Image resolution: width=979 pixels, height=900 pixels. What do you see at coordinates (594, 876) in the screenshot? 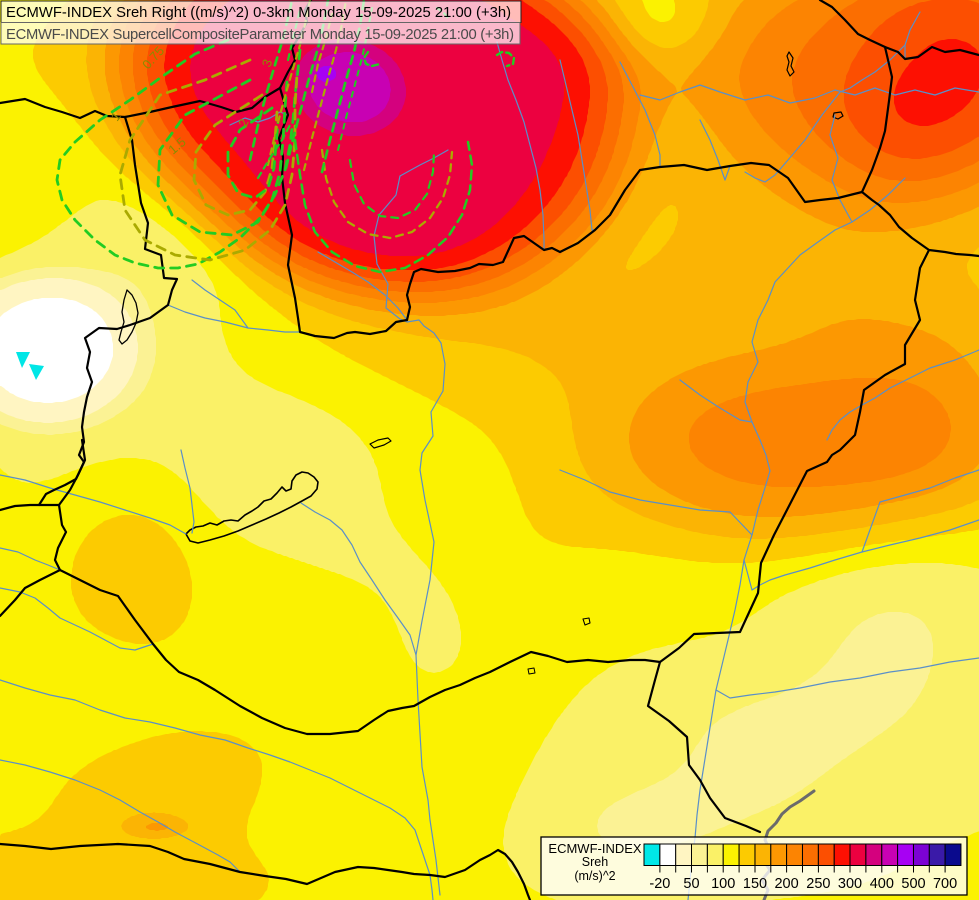
I see `svg-text: (m/s)^2` at bounding box center [594, 876].